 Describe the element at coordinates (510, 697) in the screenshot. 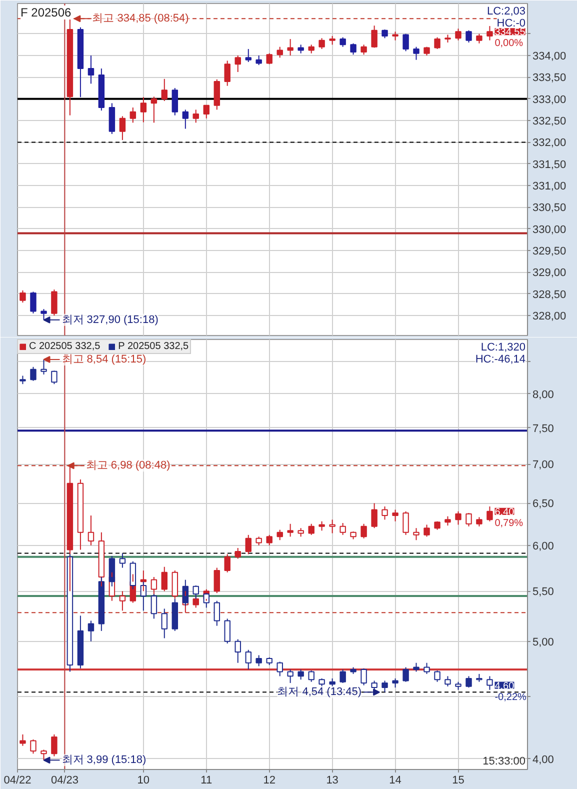

I see `annotation: -0,22%` at that location.